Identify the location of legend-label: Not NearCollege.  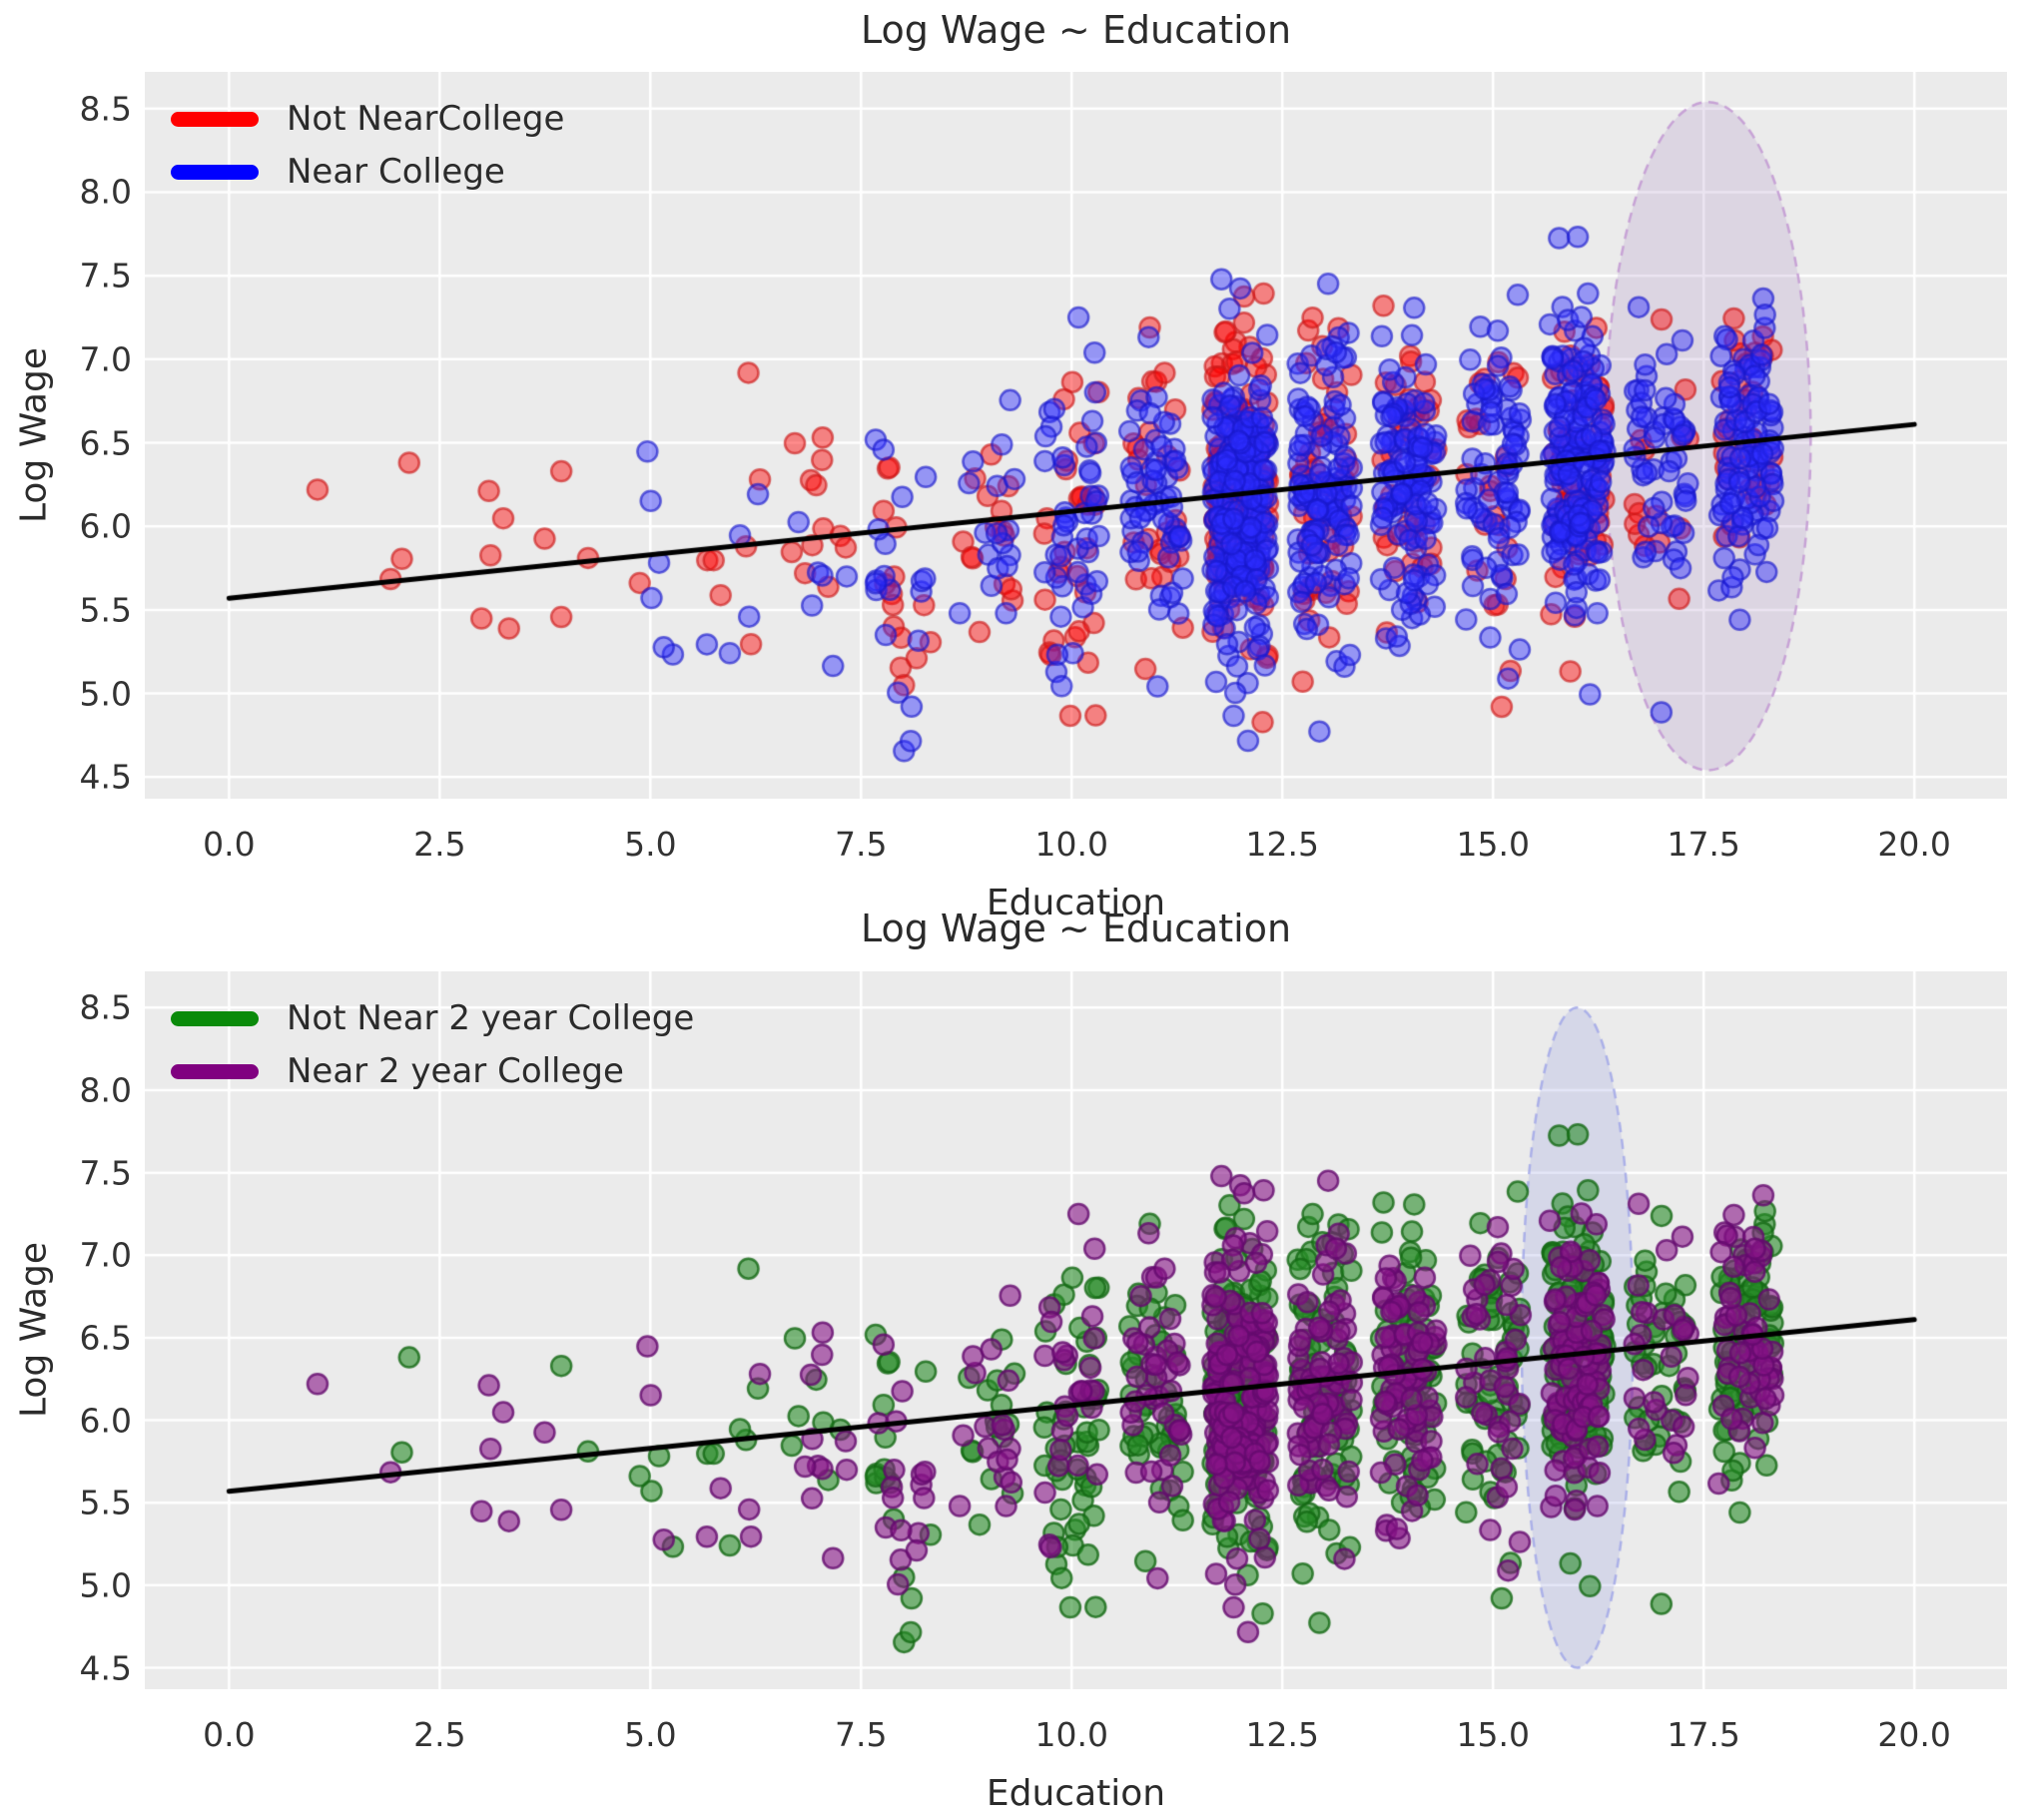
(426, 119).